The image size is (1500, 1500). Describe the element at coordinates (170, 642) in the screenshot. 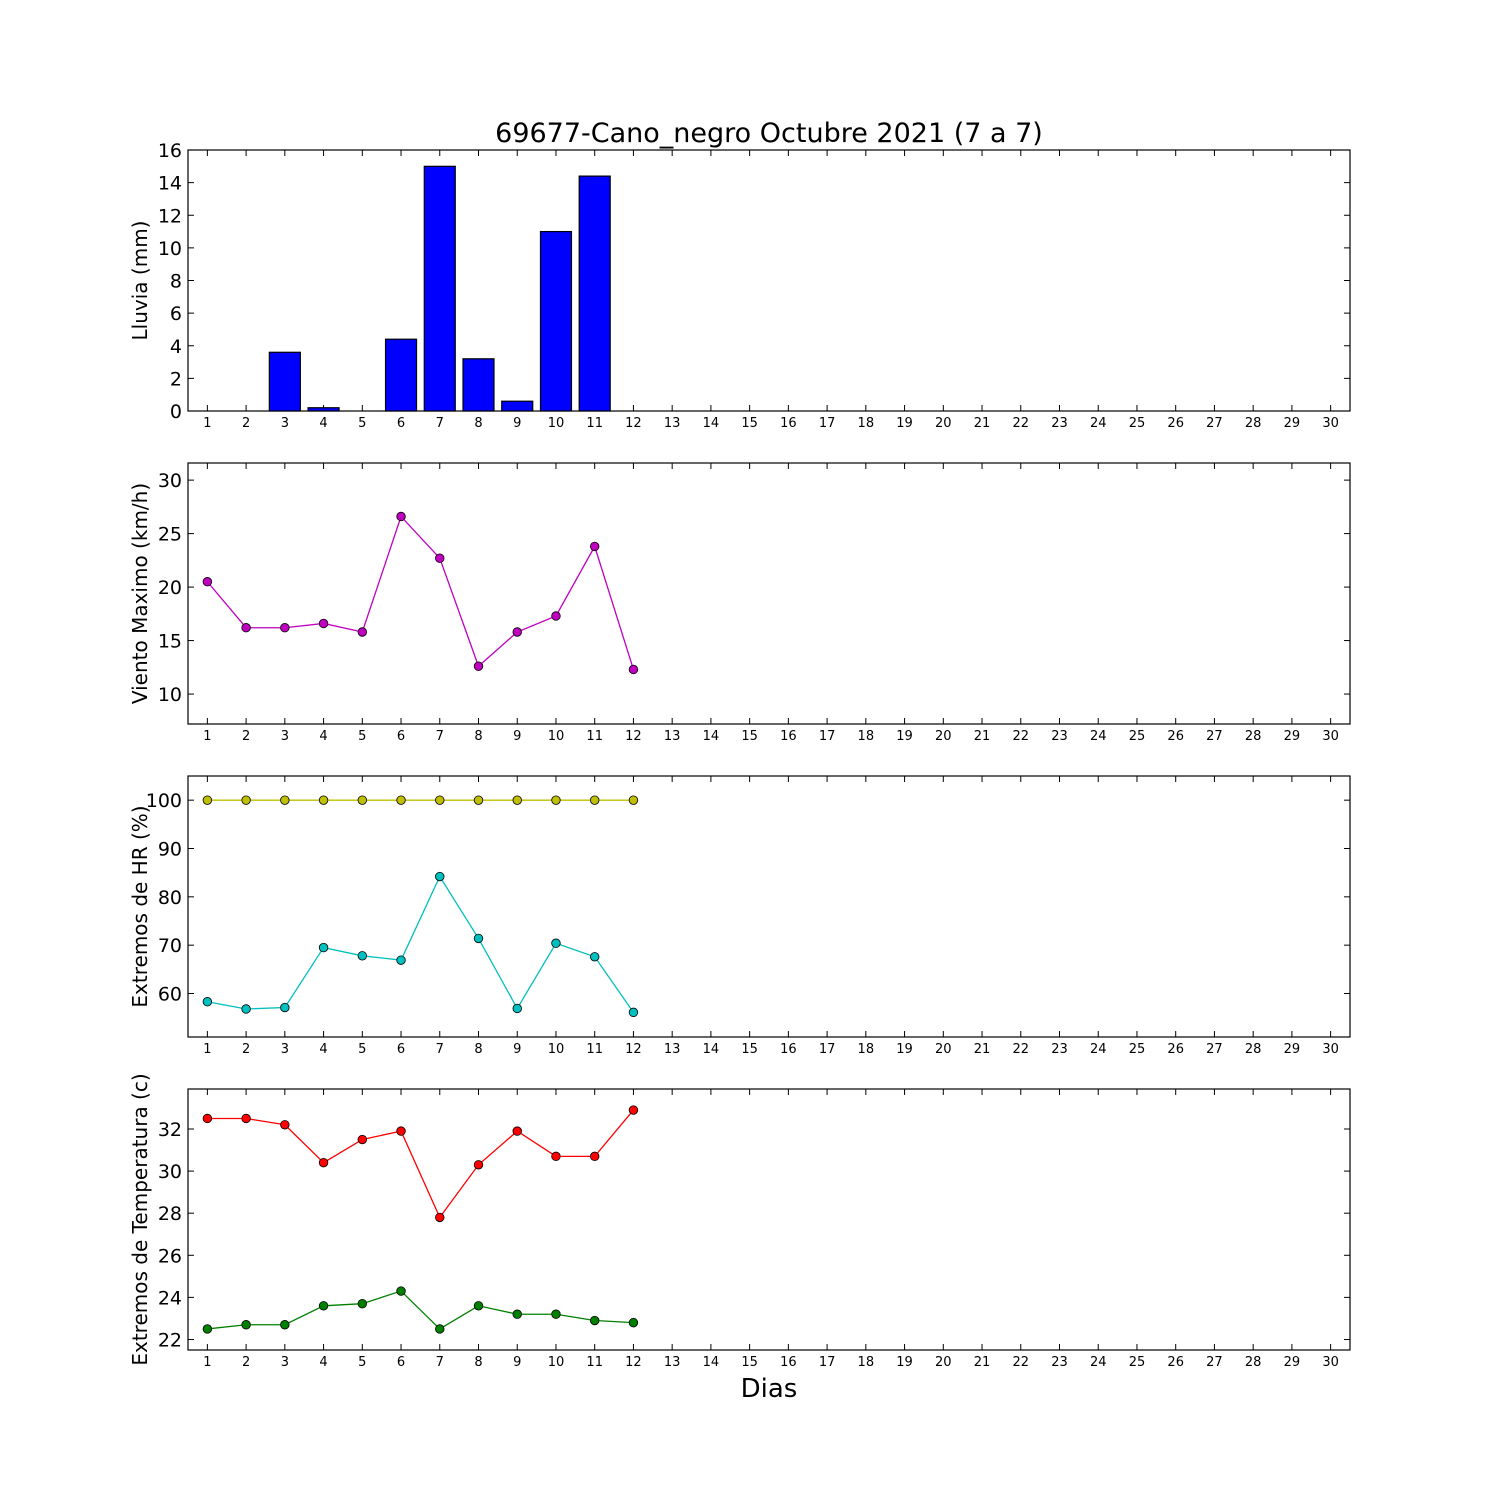

I see `y-tick-label: 15` at that location.